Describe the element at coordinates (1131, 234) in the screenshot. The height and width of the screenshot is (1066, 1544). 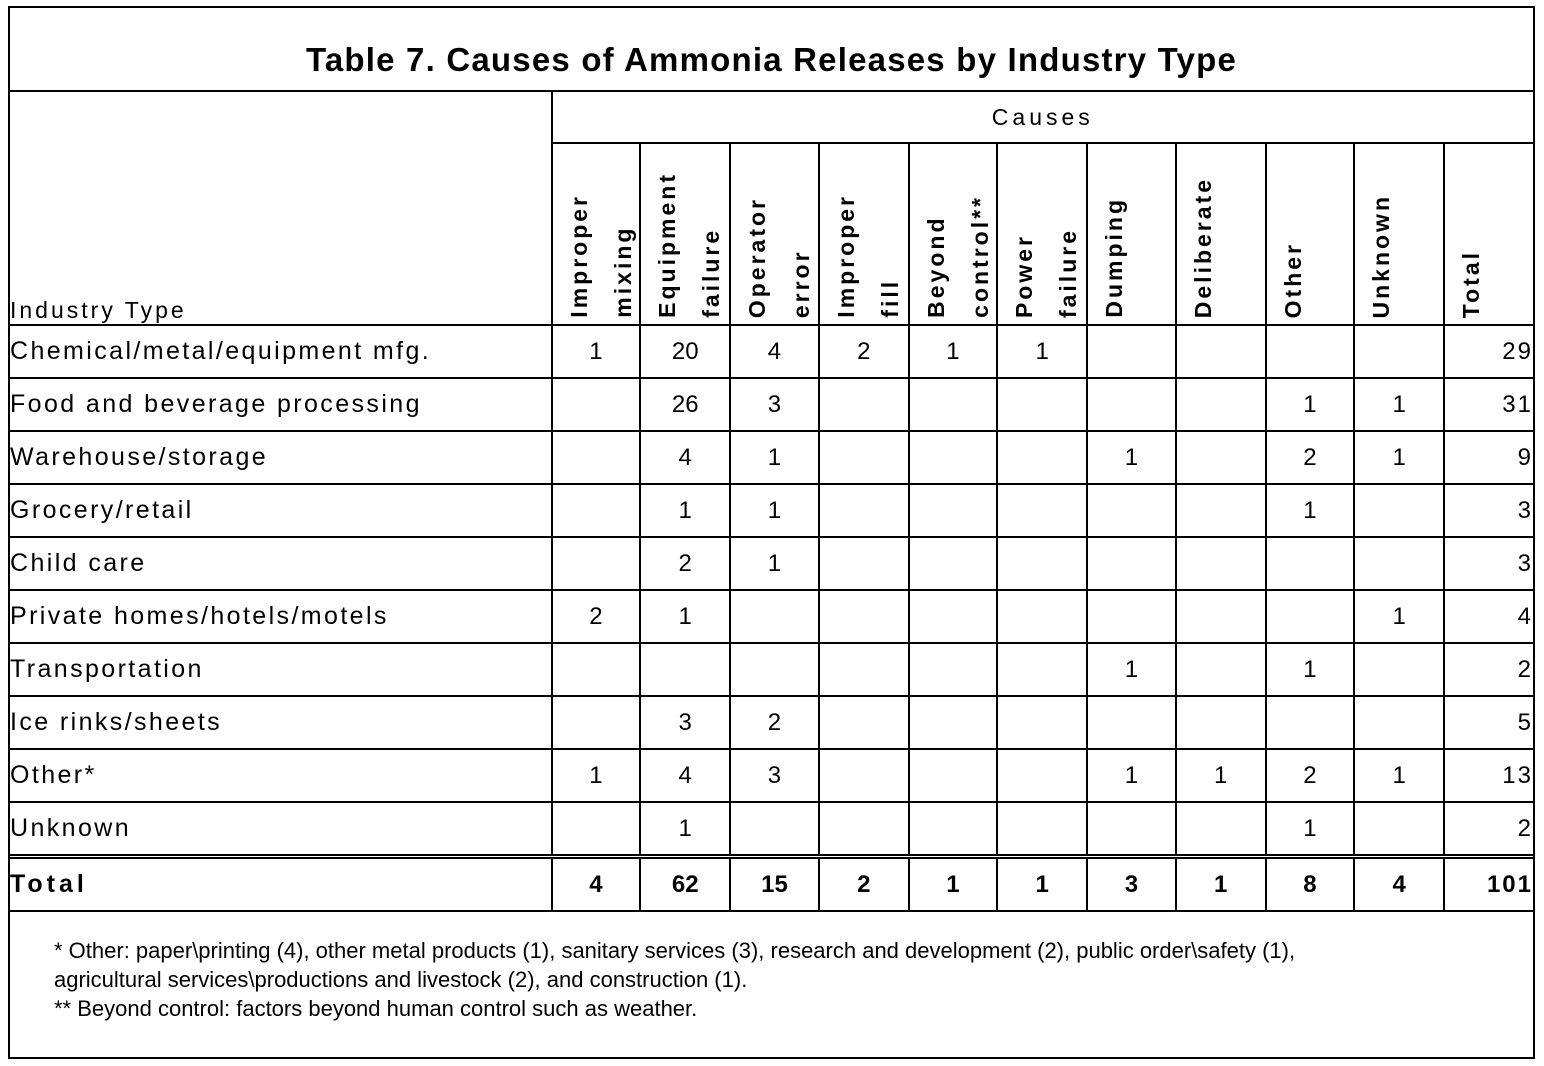
I see `column-header-dumping: Dumping` at that location.